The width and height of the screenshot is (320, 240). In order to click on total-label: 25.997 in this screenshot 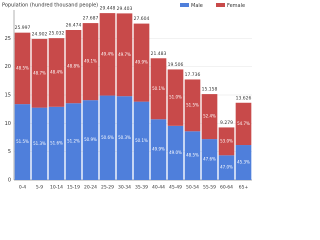, I will do `click(23, 28)`.